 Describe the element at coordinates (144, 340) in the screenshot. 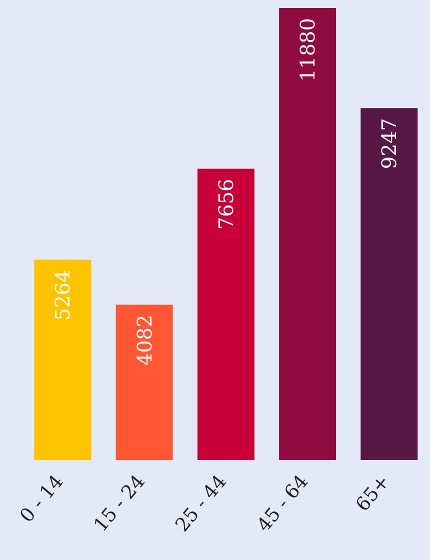

I see `data-label: 4082` at that location.